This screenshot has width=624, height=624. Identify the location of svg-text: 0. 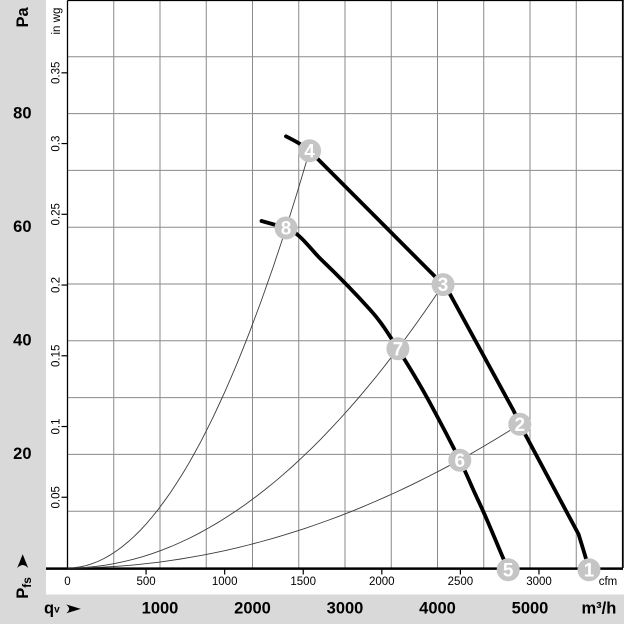
(67, 582).